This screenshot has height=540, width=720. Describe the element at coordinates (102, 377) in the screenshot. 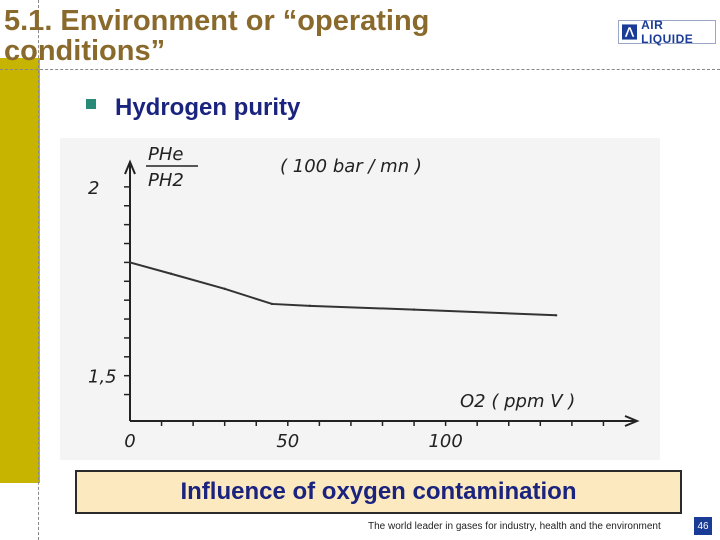

I see `y-tick-label: 1,5` at that location.